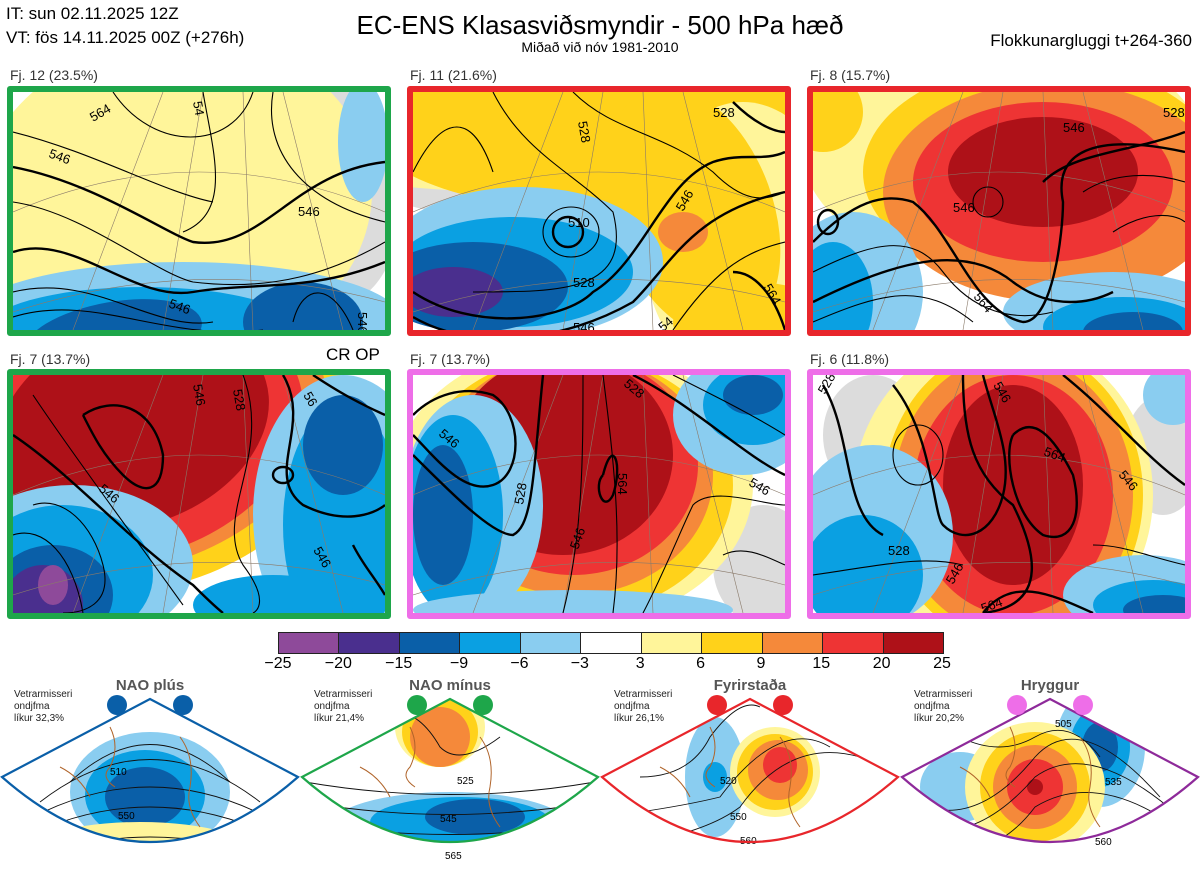  I want to click on regime-fan-map: 505 535 560, so click(1050, 781).